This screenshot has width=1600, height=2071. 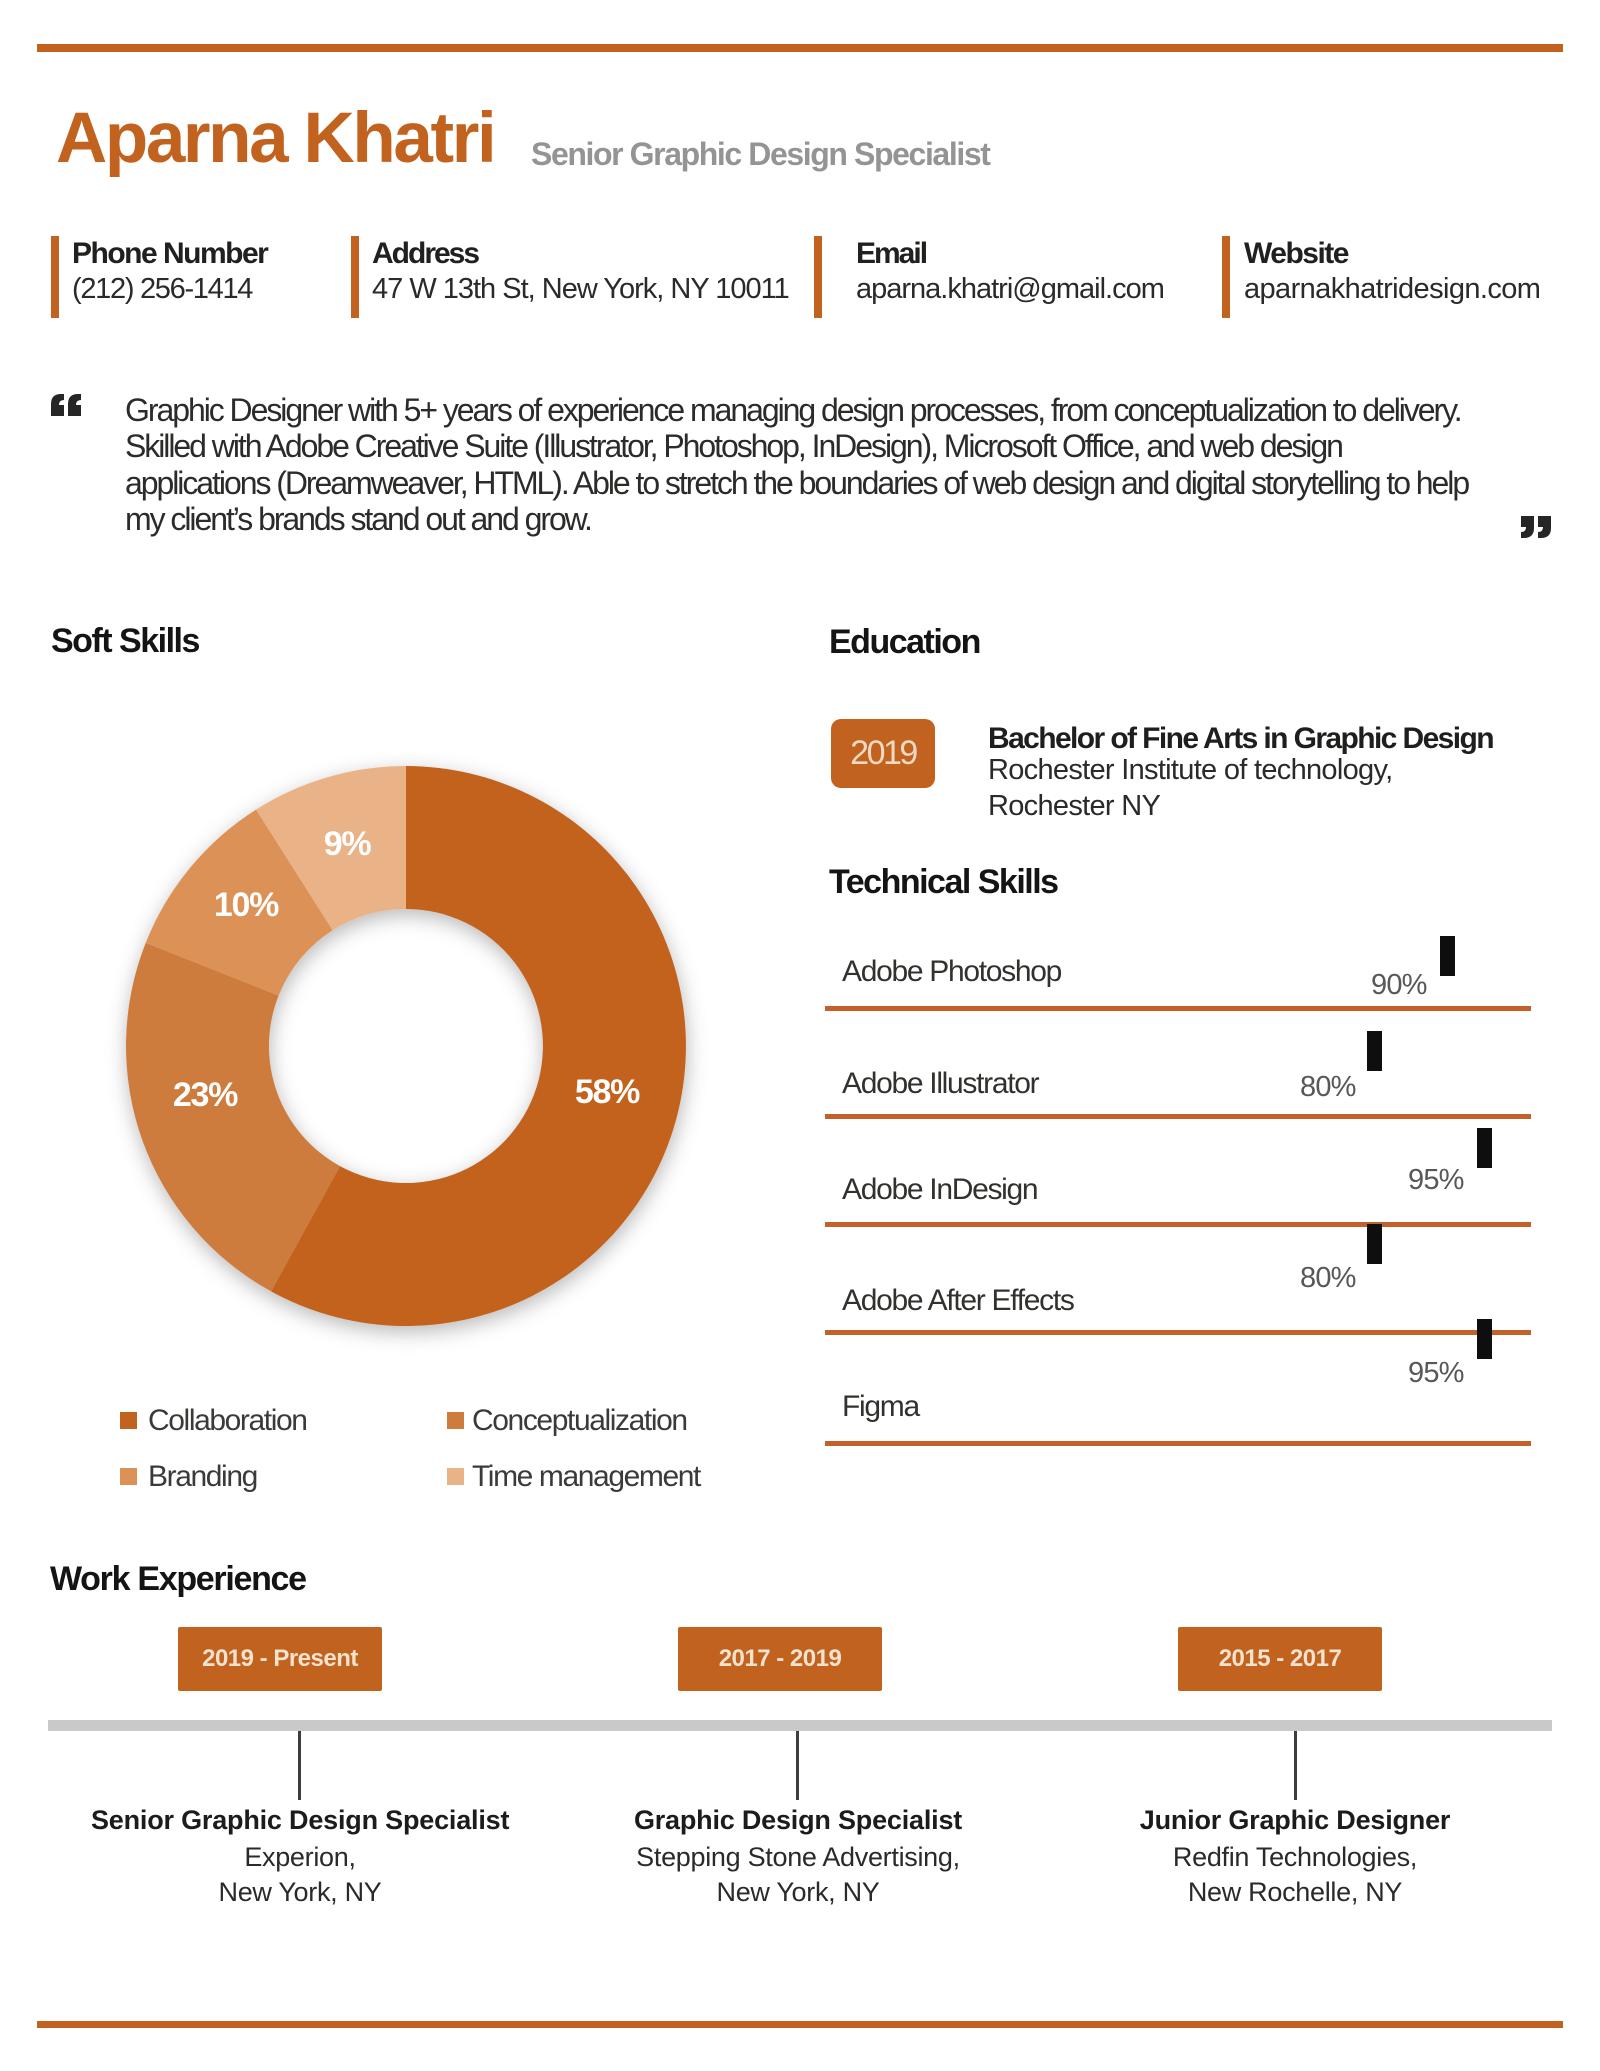 I want to click on svg-text: 9%, so click(x=348, y=844).